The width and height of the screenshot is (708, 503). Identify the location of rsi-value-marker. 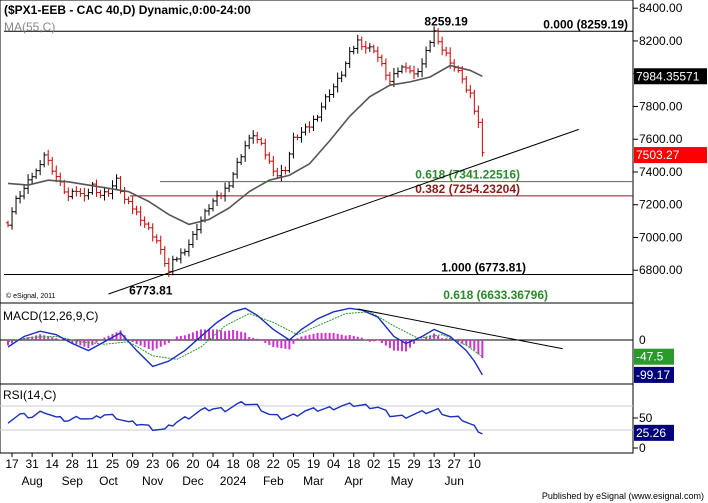
(654, 432).